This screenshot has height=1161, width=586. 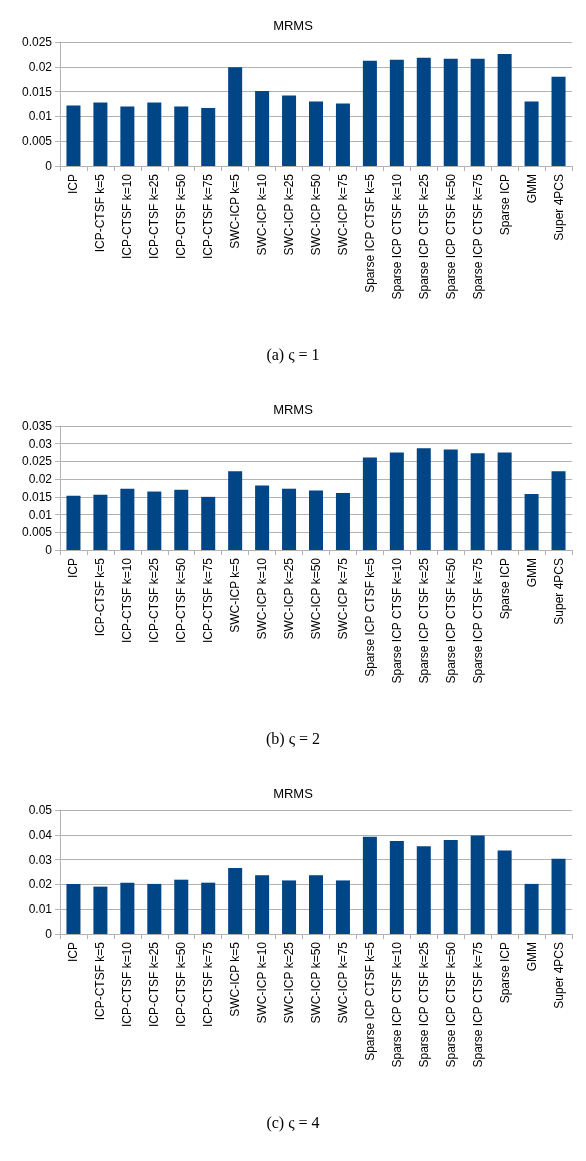 I want to click on y-tick-label: 0.04, so click(x=40, y=834).